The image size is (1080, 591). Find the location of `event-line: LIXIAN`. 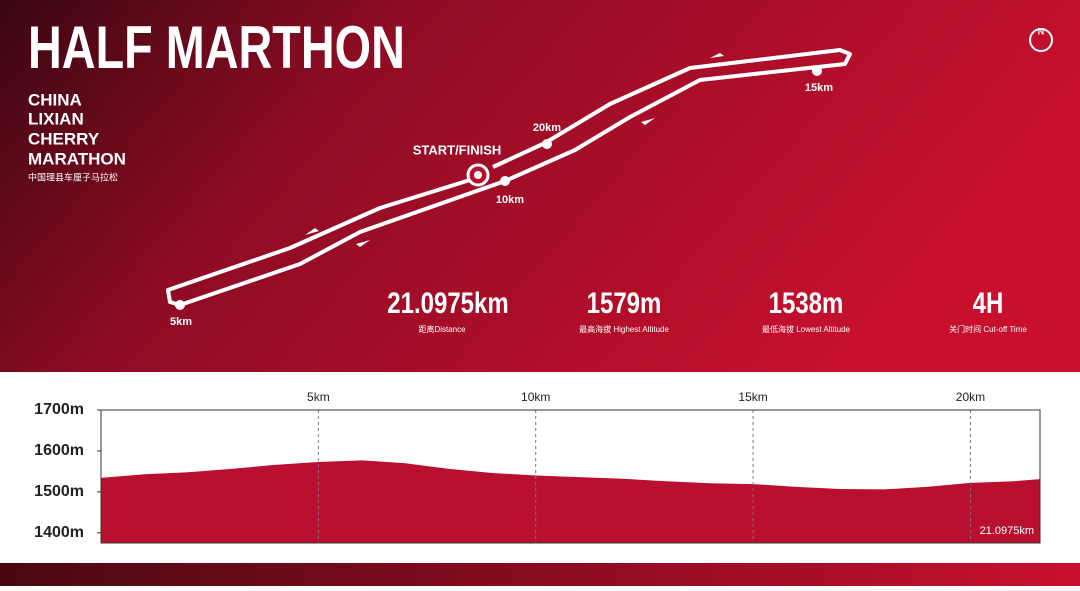

event-line: LIXIAN is located at coordinates (56, 118).